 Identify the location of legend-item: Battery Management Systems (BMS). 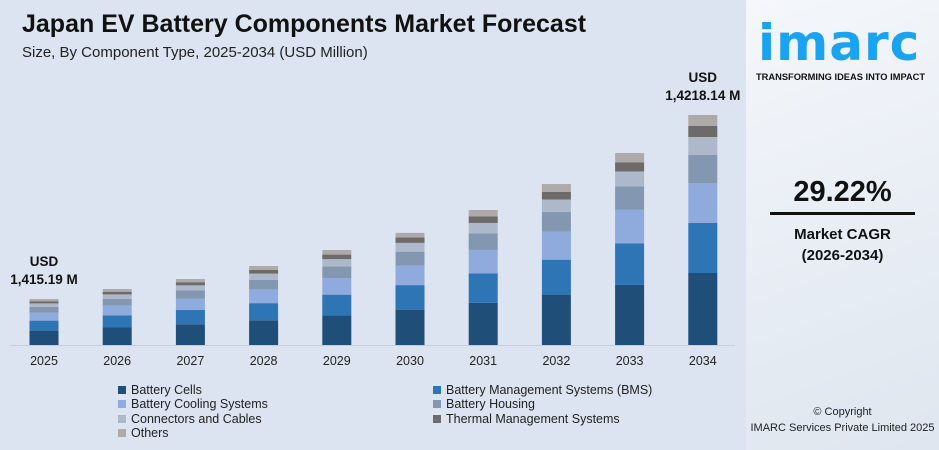
(542, 390).